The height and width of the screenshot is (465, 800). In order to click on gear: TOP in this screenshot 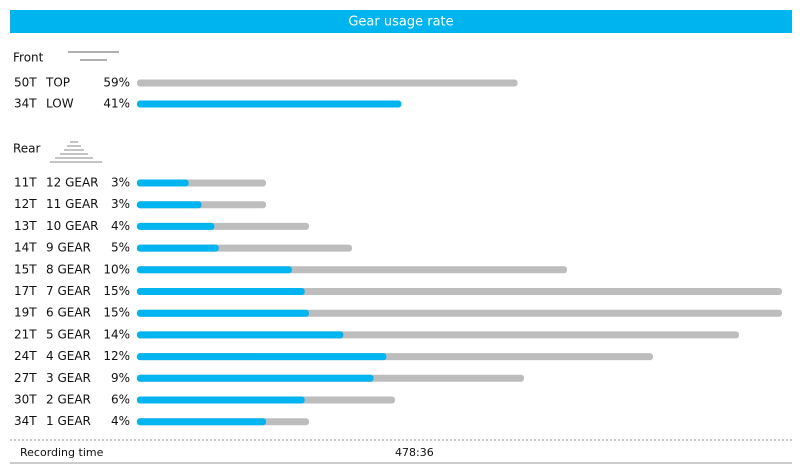, I will do `click(57, 83)`.